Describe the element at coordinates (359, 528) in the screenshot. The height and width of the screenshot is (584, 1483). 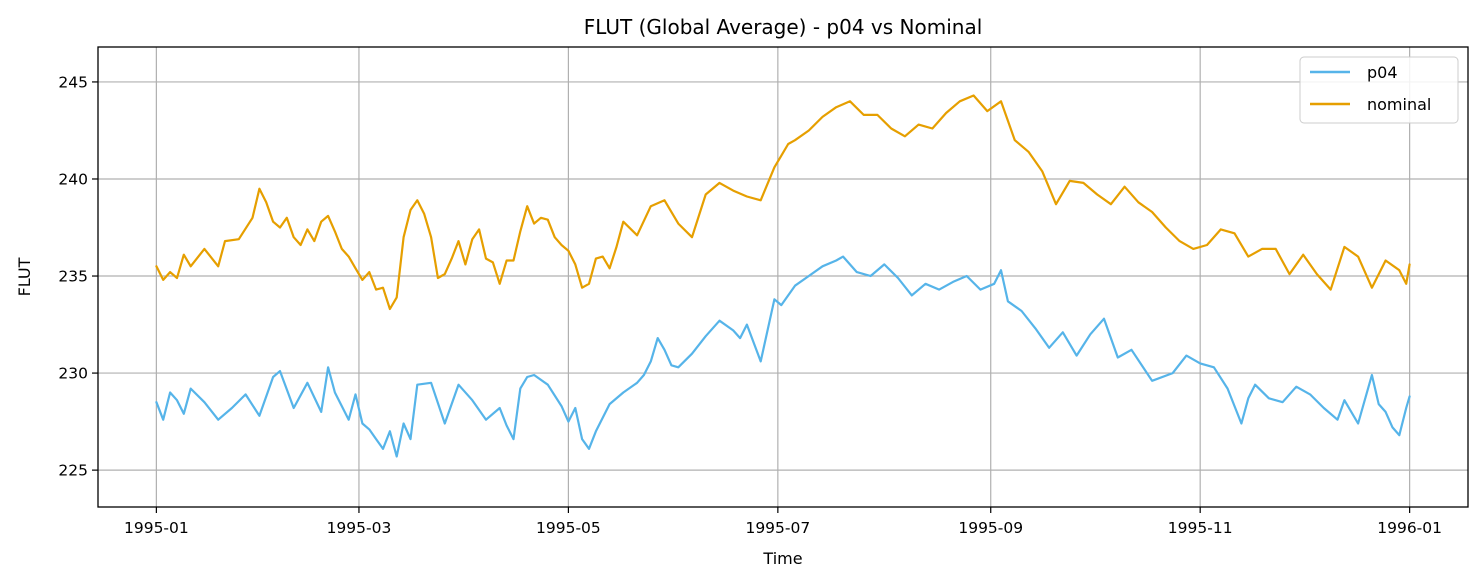
I see `x-tick-label: 1995-03` at that location.